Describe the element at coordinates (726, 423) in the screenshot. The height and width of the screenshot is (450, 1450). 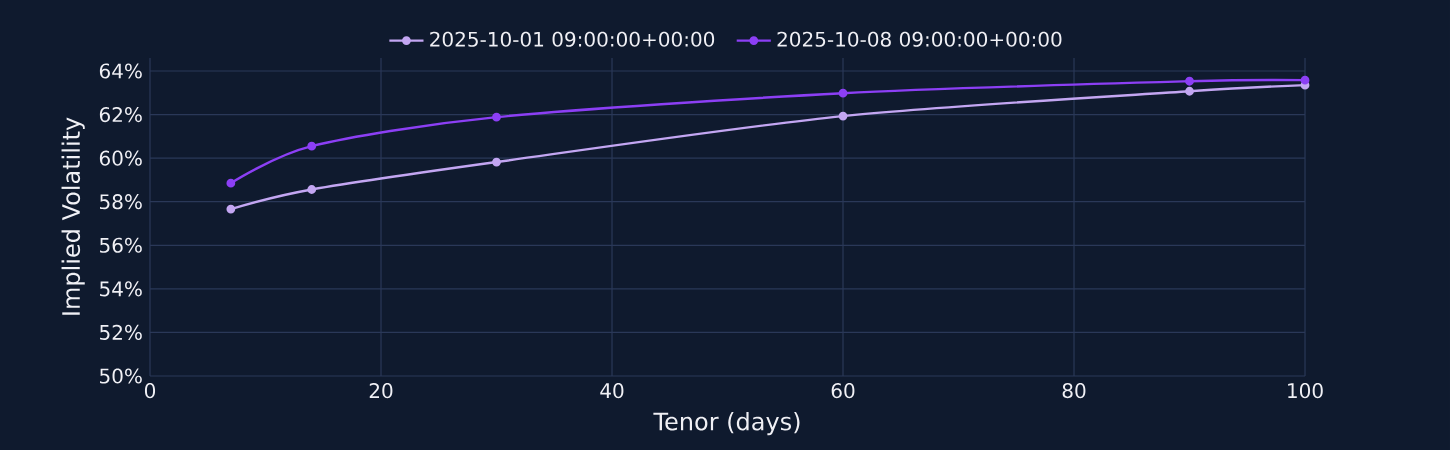
I see `x-axis-title: Tenor (days)` at that location.